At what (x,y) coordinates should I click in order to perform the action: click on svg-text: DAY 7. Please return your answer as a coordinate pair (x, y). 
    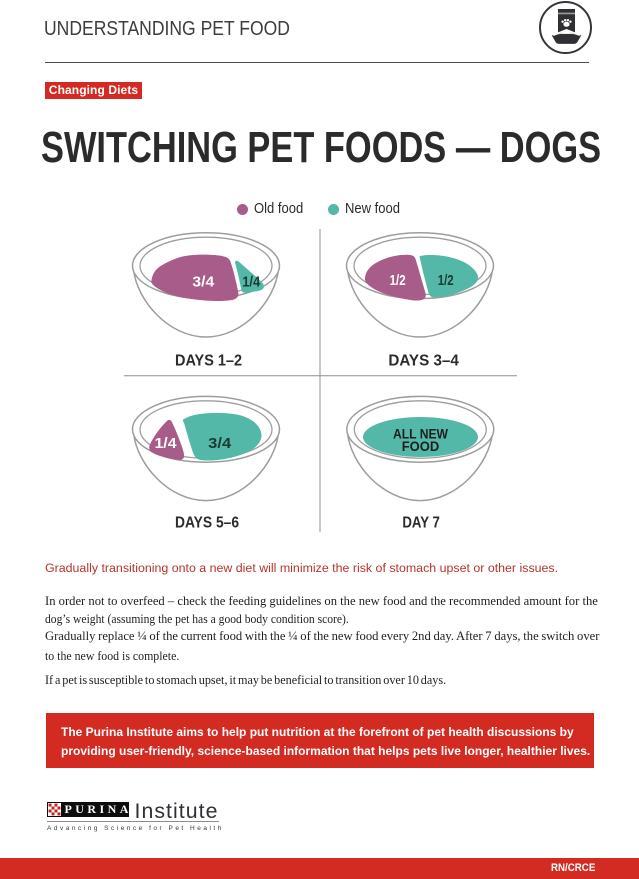
    Looking at the image, I should click on (421, 522).